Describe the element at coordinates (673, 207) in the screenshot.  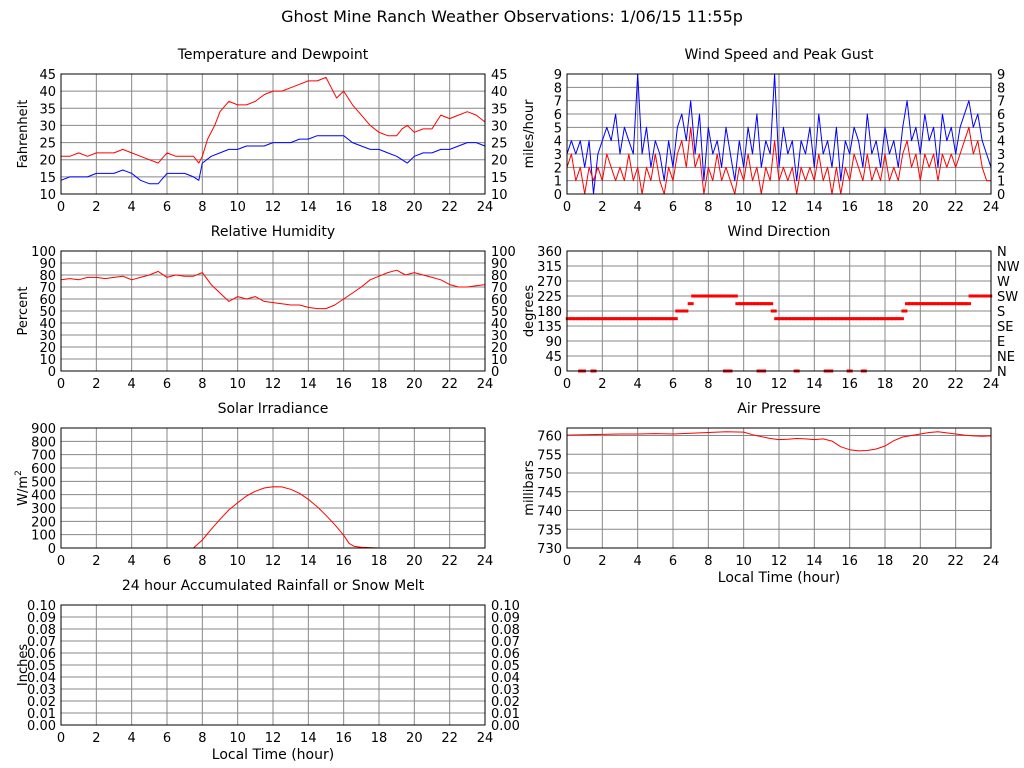
I see `wind-xtick-label: 6` at that location.